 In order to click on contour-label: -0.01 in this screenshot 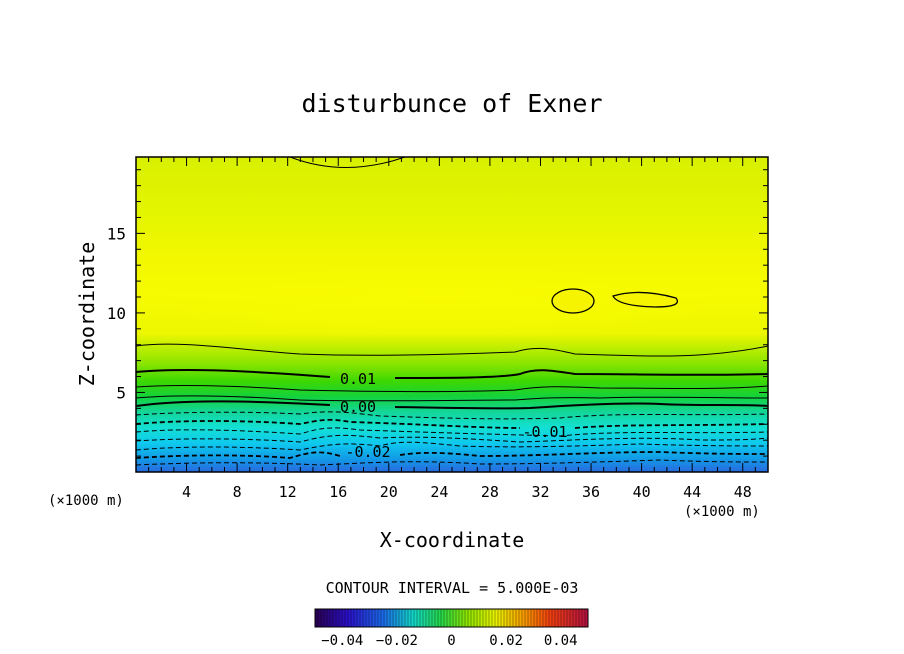, I will do `click(544, 432)`.